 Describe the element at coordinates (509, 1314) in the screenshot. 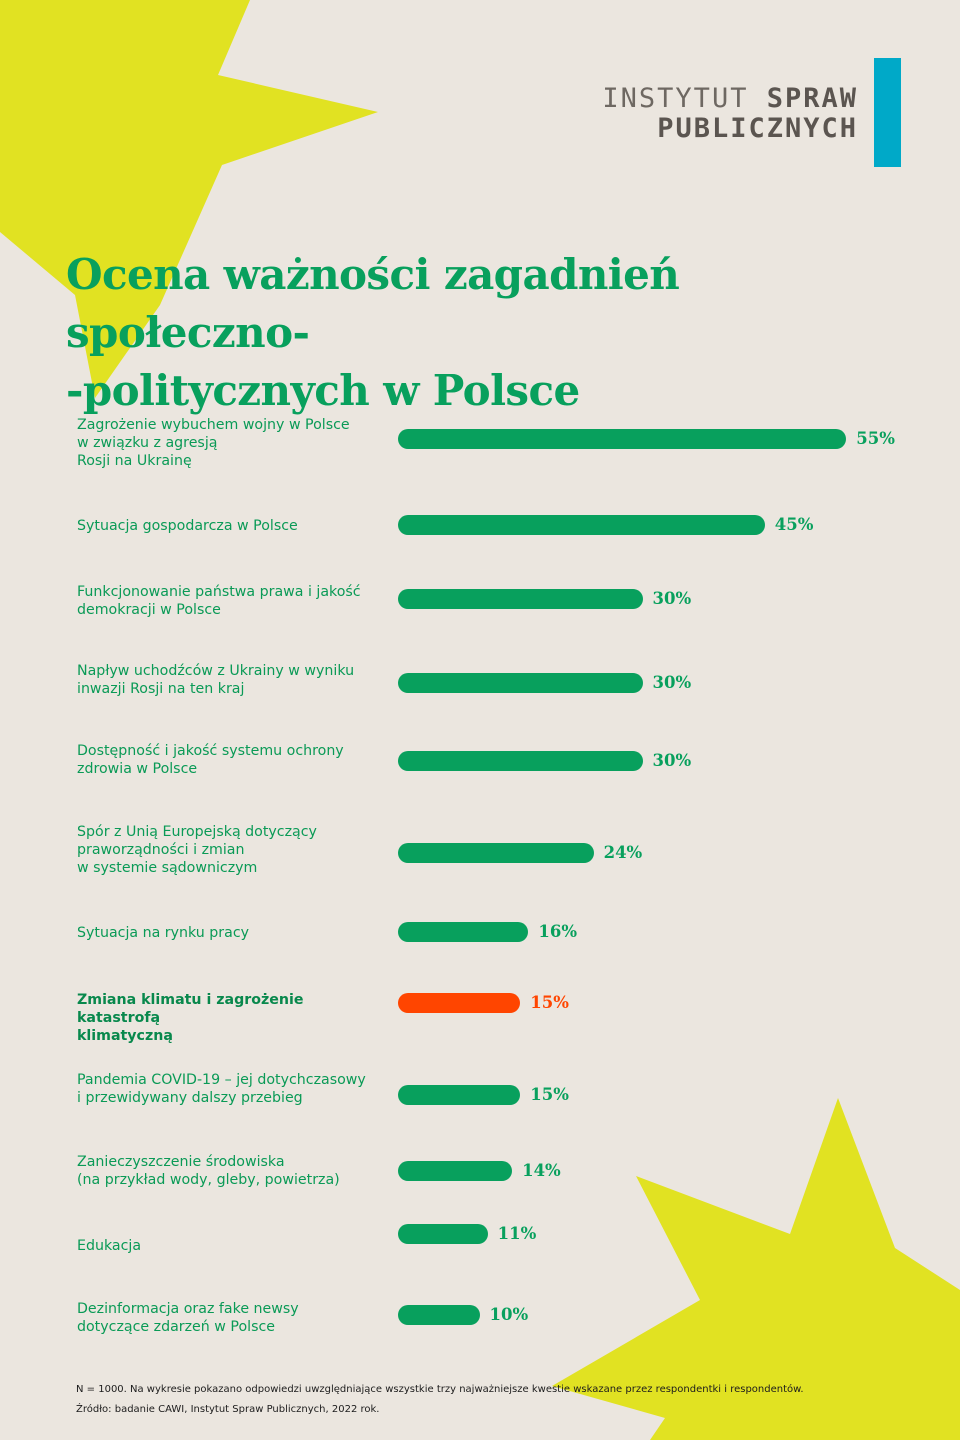

I see `value-label: 10%` at that location.